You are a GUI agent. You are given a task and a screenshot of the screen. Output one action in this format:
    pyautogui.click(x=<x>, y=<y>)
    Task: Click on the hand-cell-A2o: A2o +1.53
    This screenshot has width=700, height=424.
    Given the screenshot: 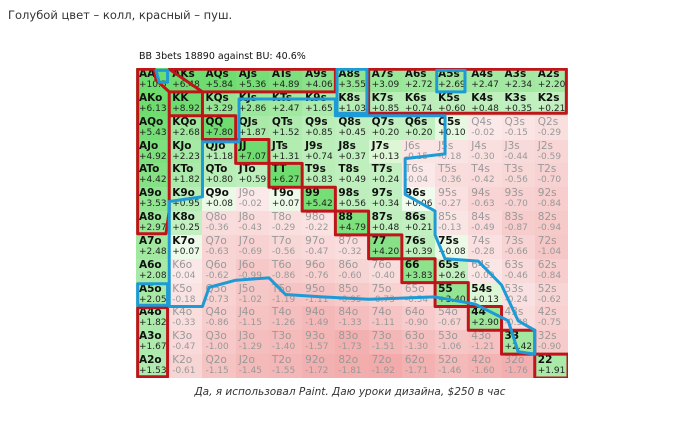 What is the action you would take?
    pyautogui.click(x=153, y=366)
    